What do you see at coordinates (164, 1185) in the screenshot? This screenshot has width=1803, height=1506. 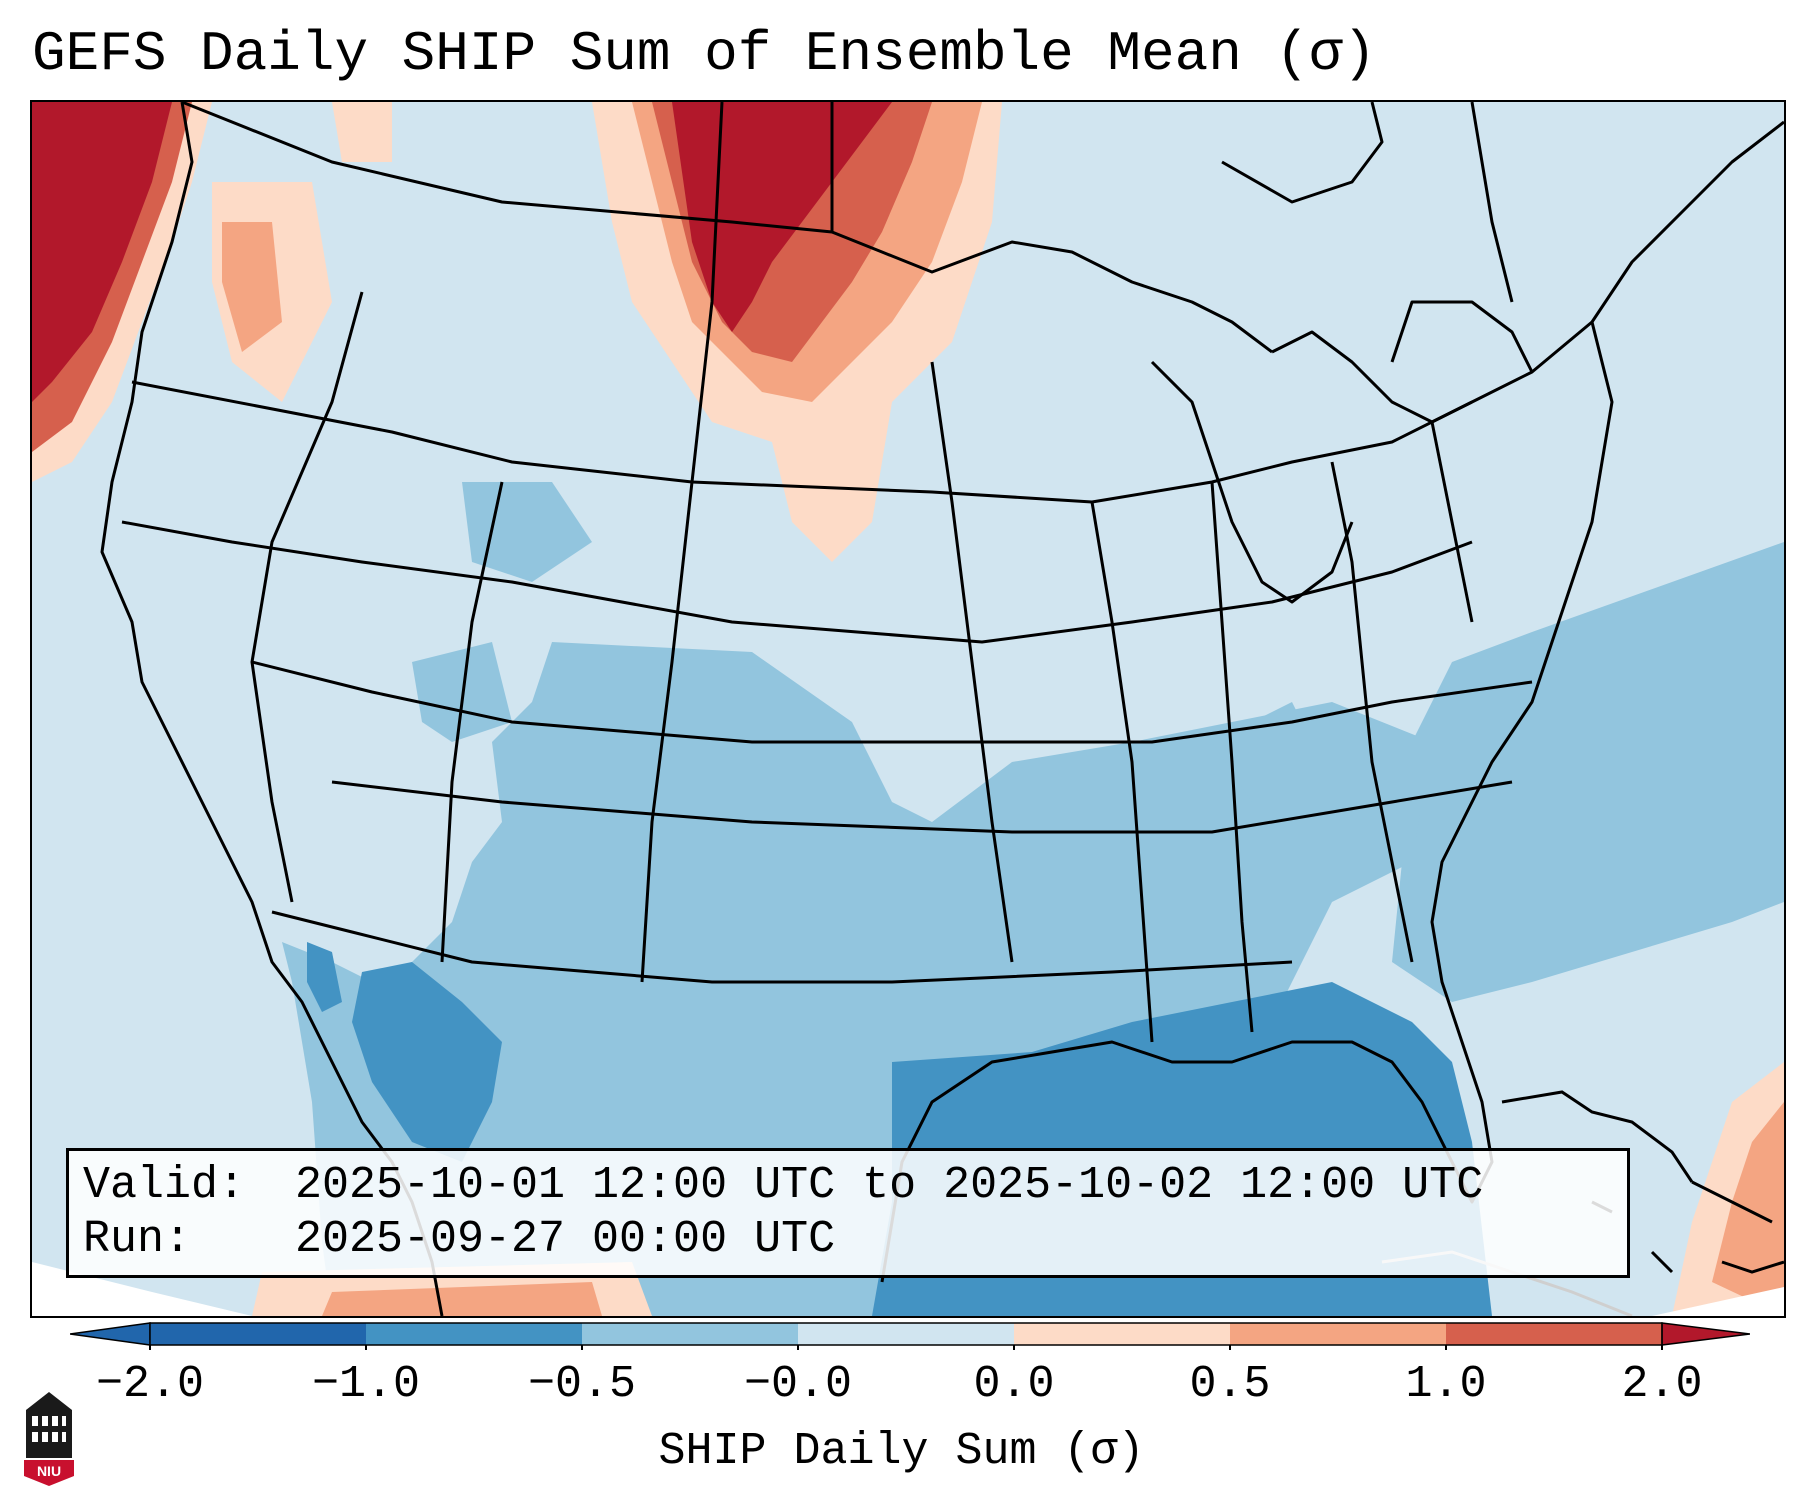 I see `valid-label: Valid:` at bounding box center [164, 1185].